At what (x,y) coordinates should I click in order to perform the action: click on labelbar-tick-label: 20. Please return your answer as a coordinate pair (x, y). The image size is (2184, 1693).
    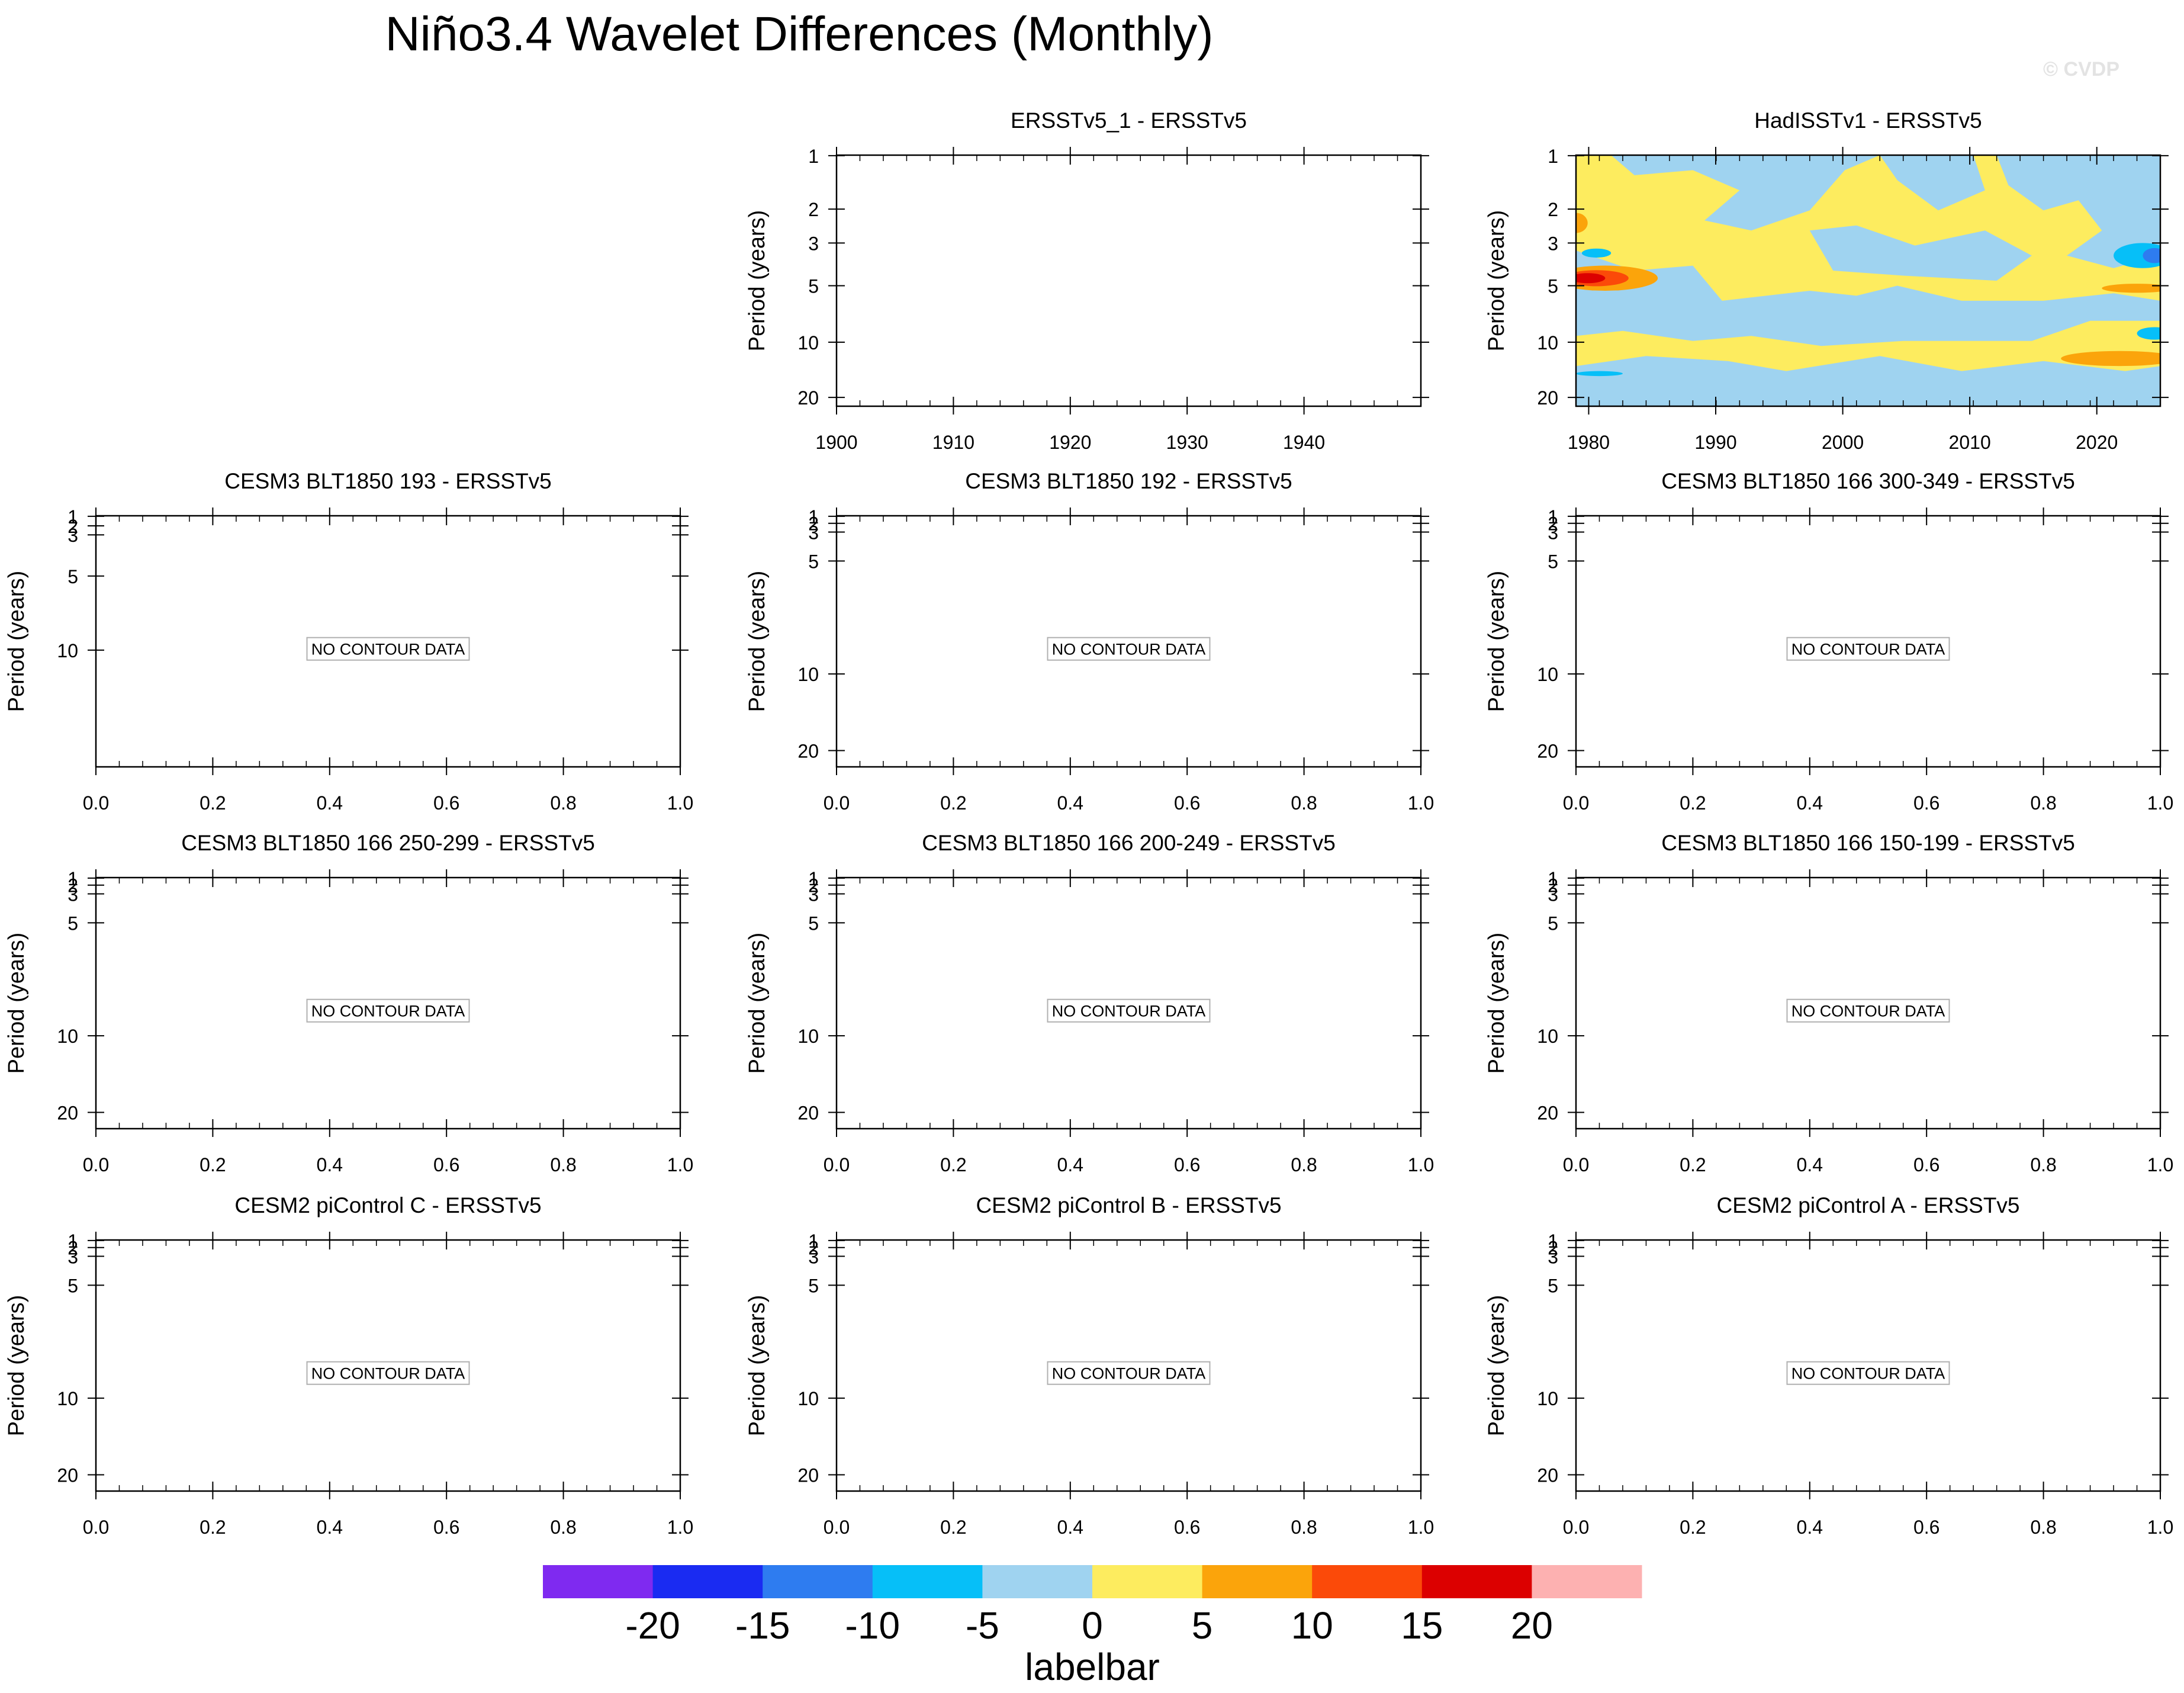
    Looking at the image, I should click on (1532, 1626).